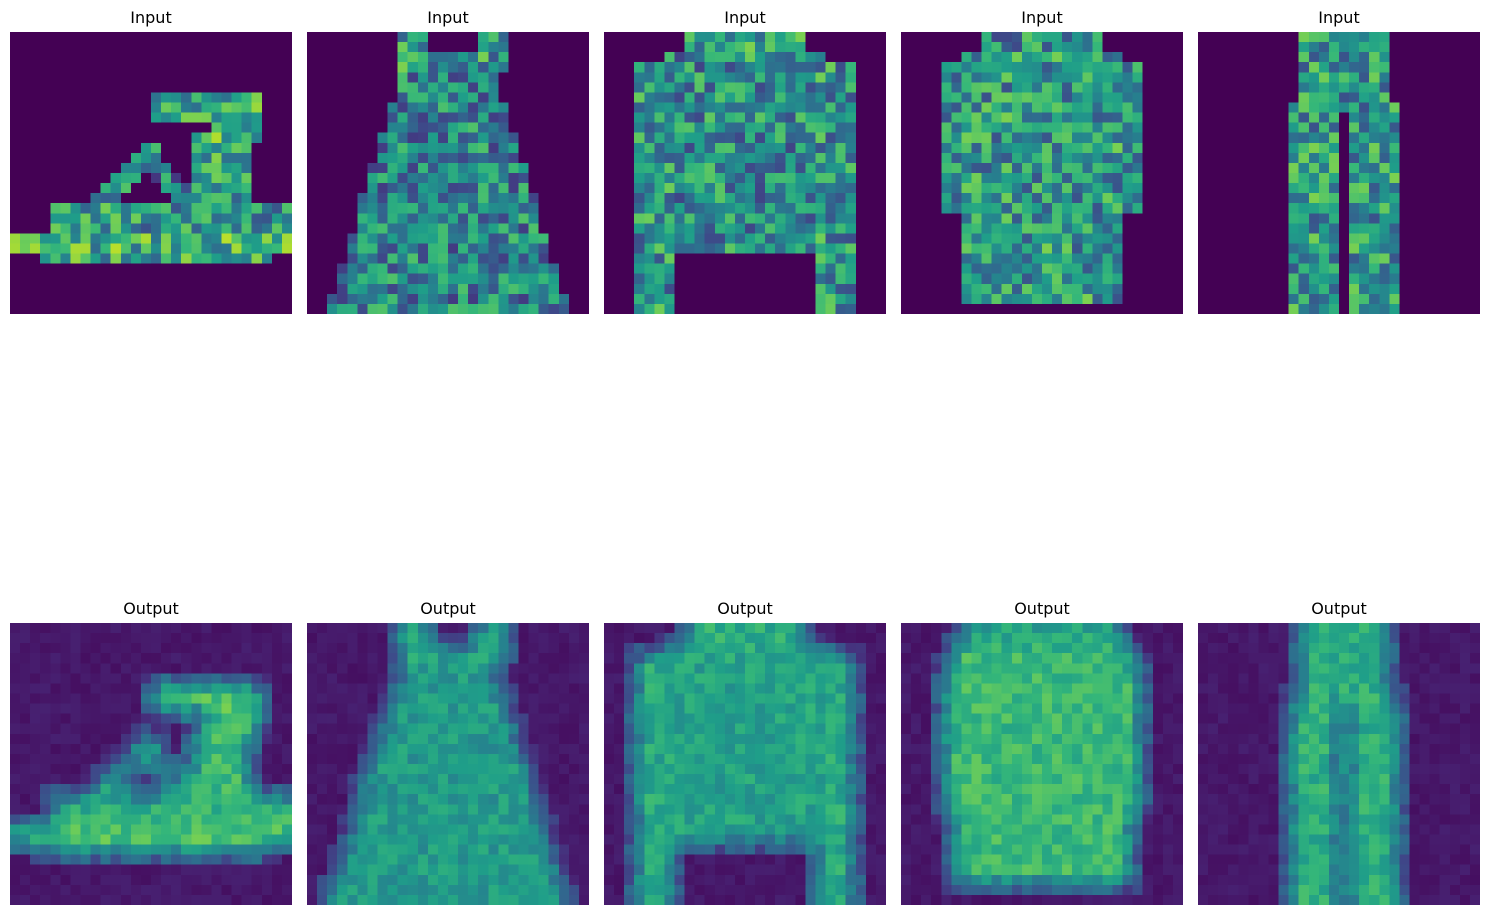  What do you see at coordinates (745, 764) in the screenshot?
I see `output-image-pullover` at bounding box center [745, 764].